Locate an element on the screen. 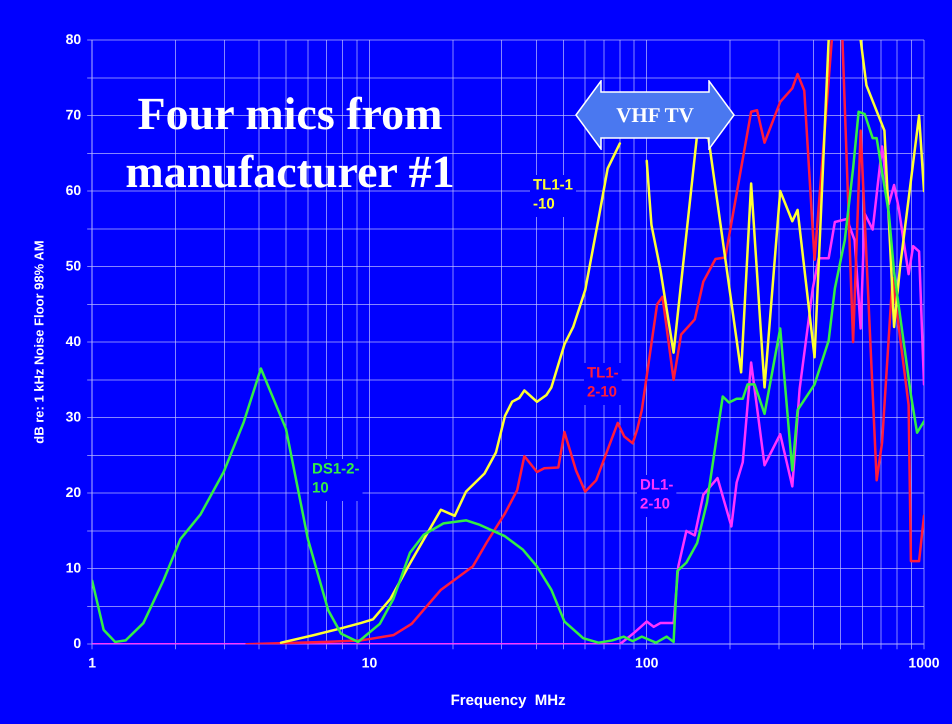 The height and width of the screenshot is (724, 952). x-tick-label: 100 is located at coordinates (647, 662).